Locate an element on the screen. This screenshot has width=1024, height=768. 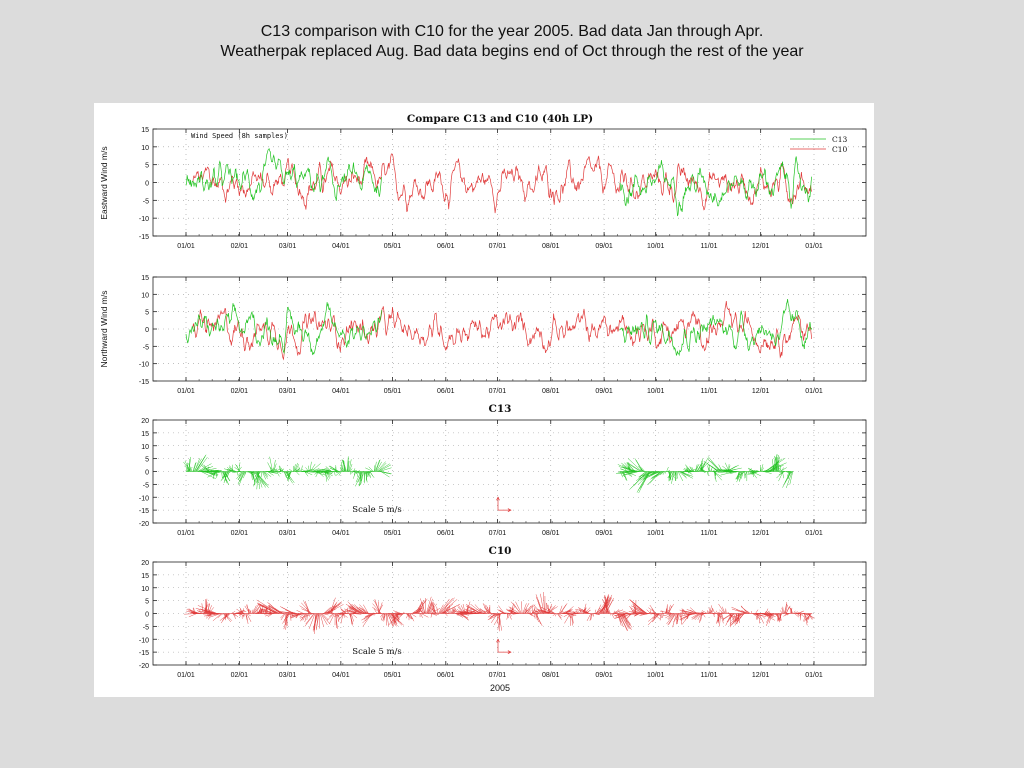
x-tick-label: 04/01 is located at coordinates (341, 391).